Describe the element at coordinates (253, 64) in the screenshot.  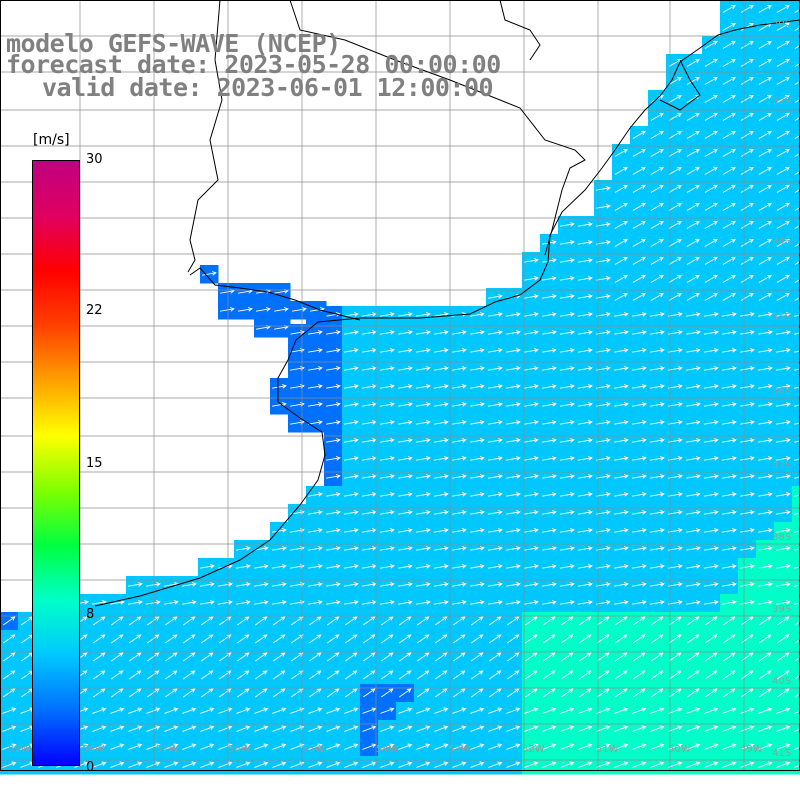
I see `title-forecast-date: forecast date: 2023-05-28 00:00:00` at that location.